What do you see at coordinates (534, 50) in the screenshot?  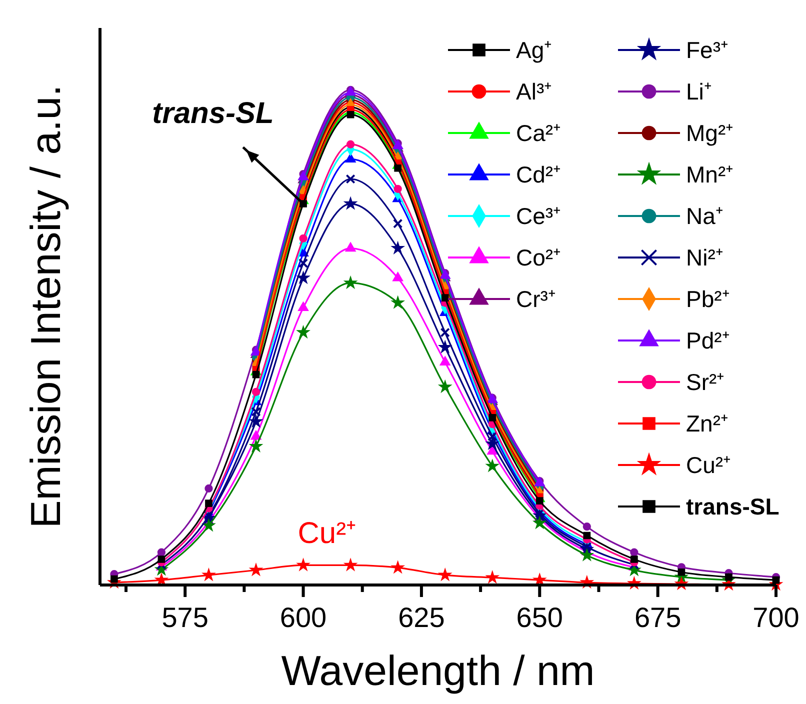 I see `legend-label: Ag⁺` at bounding box center [534, 50].